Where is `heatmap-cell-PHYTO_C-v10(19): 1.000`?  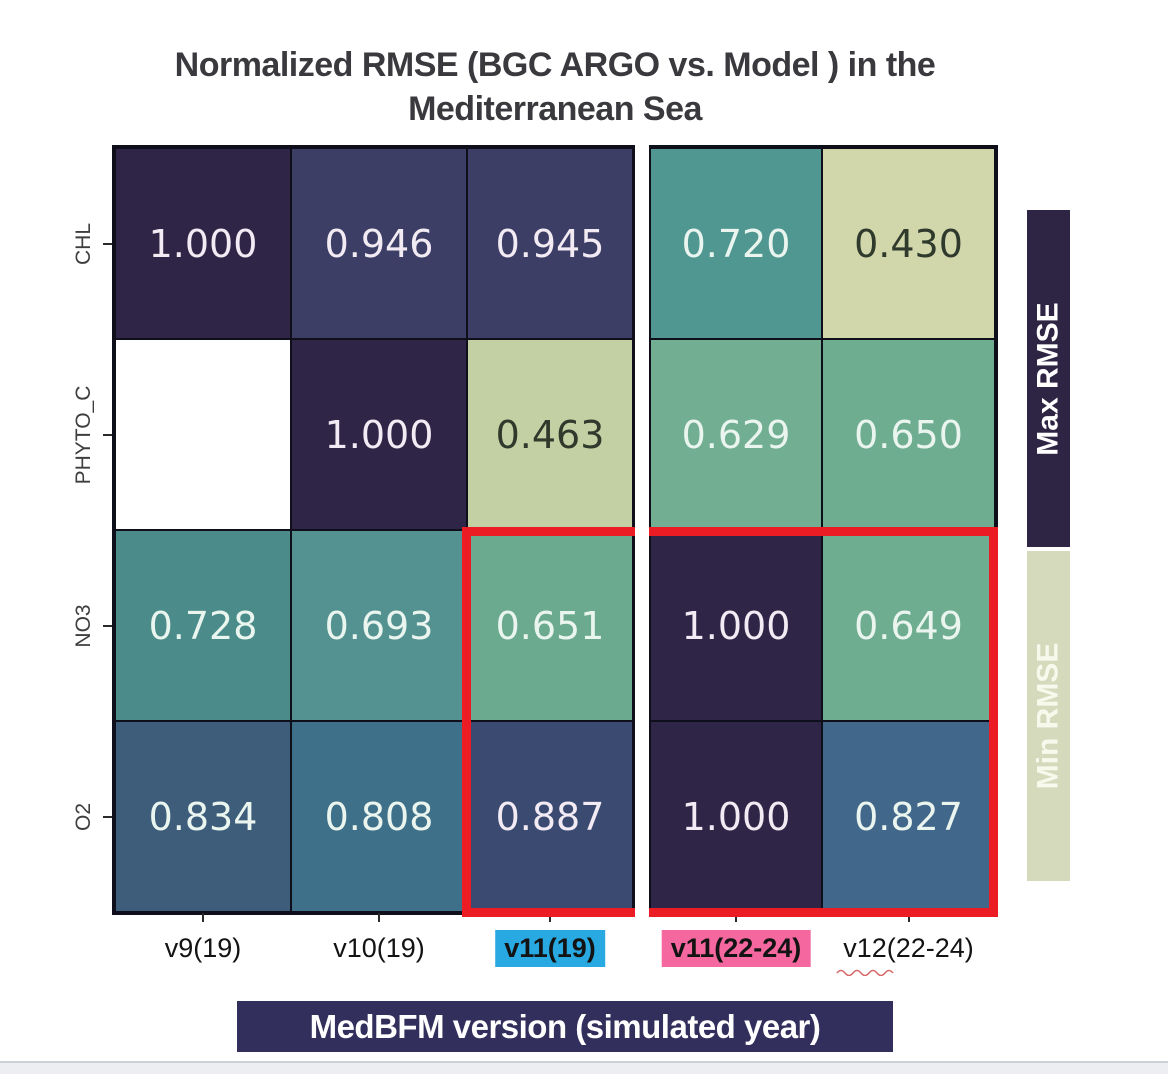
heatmap-cell-PHYTO_C-v10(19): 1.000 is located at coordinates (379, 434).